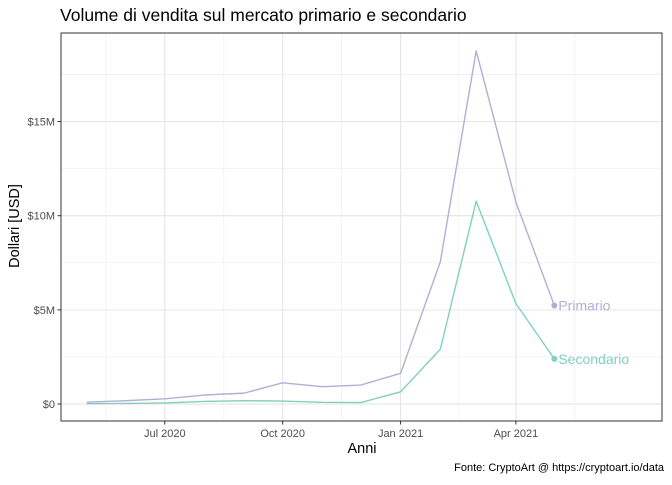 The height and width of the screenshot is (485, 672). Describe the element at coordinates (44, 311) in the screenshot. I see `y-tick-label: $5M` at that location.